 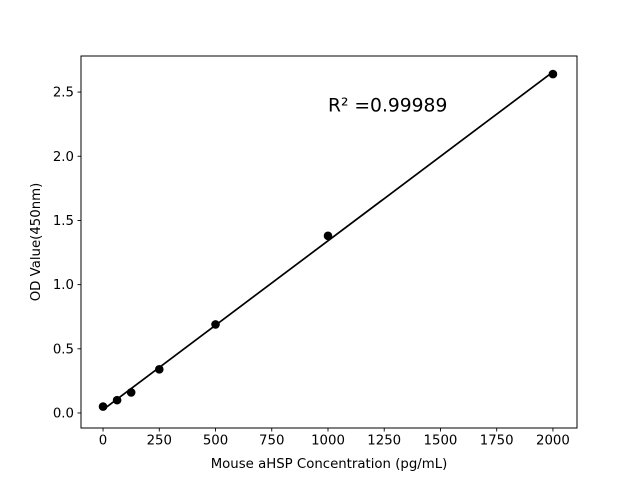 I want to click on y-axis-label: OD Value(450nm), so click(x=36, y=242).